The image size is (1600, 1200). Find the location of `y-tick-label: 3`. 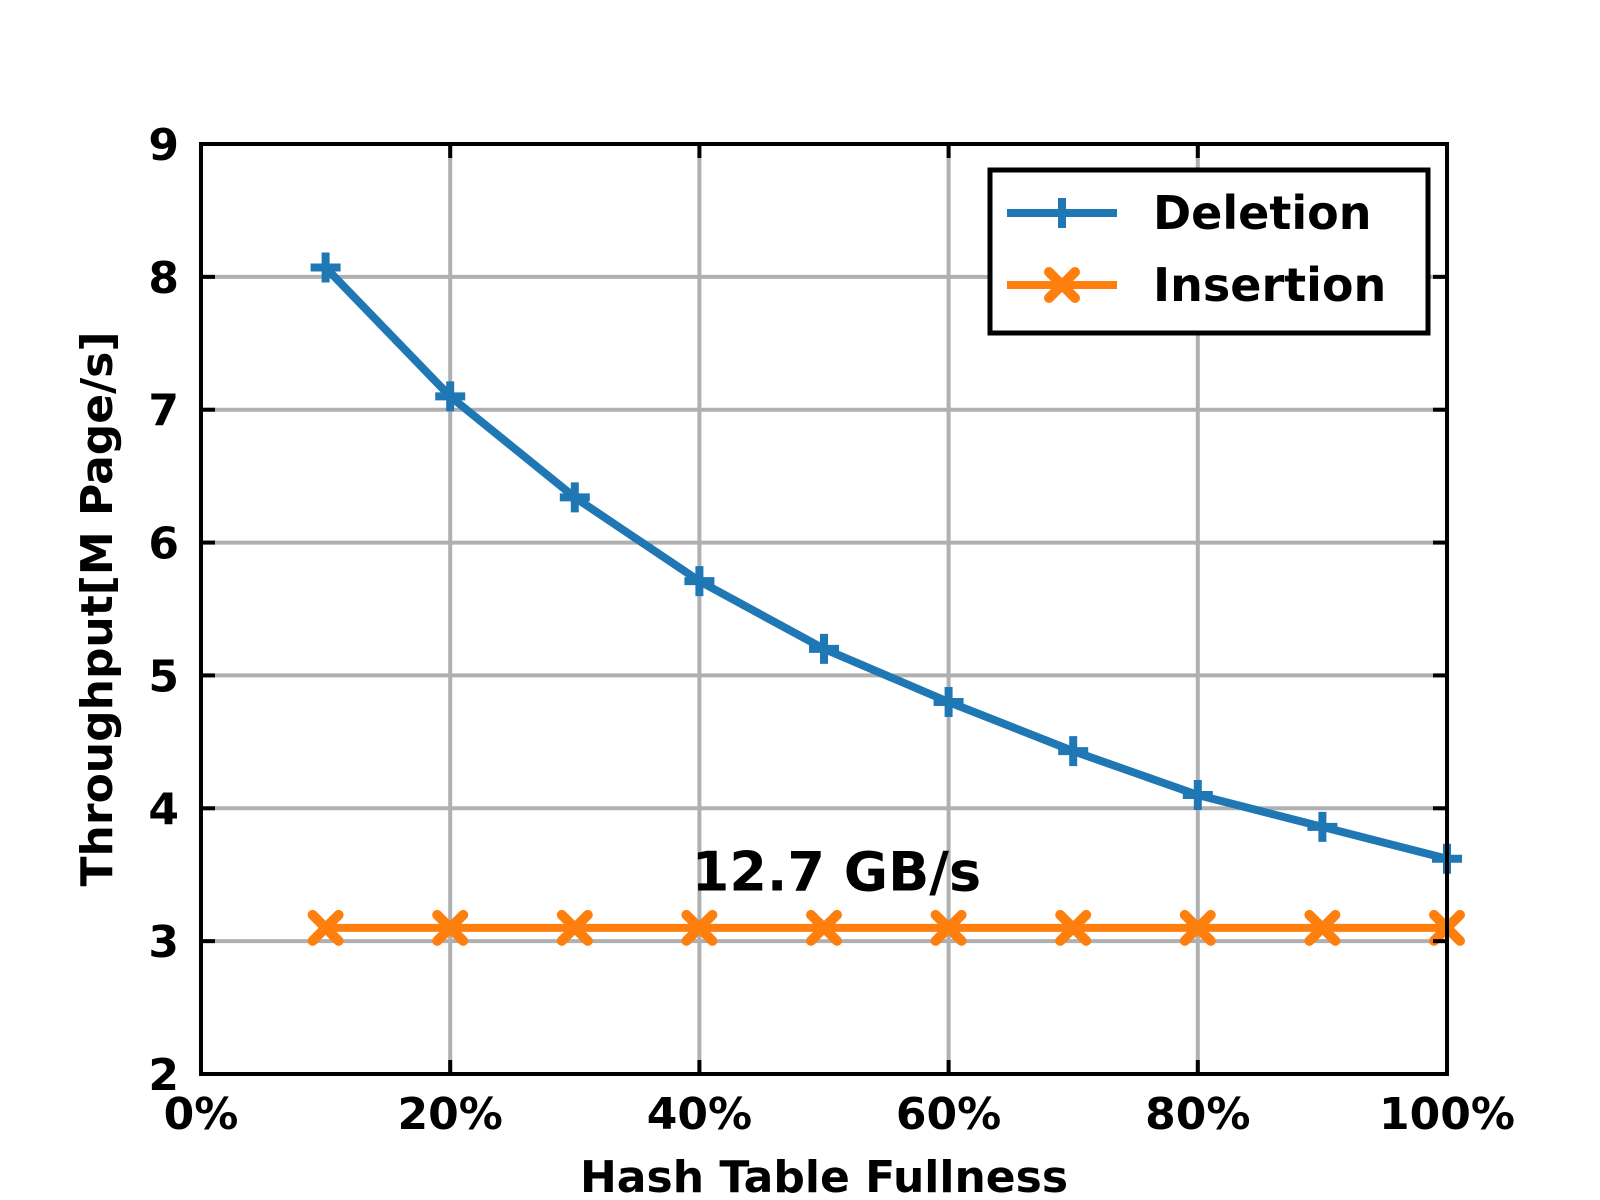

y-tick-label: 3 is located at coordinates (163, 942).